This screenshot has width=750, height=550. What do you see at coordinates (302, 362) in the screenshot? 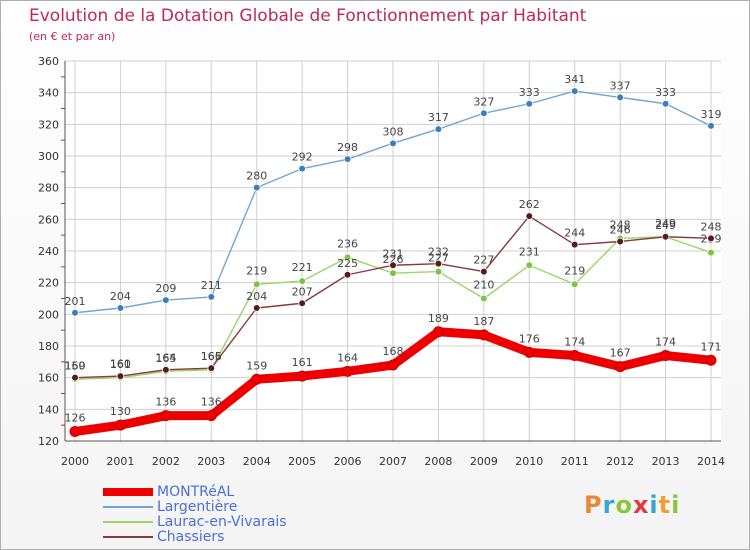
I see `data-label: 161` at bounding box center [302, 362].